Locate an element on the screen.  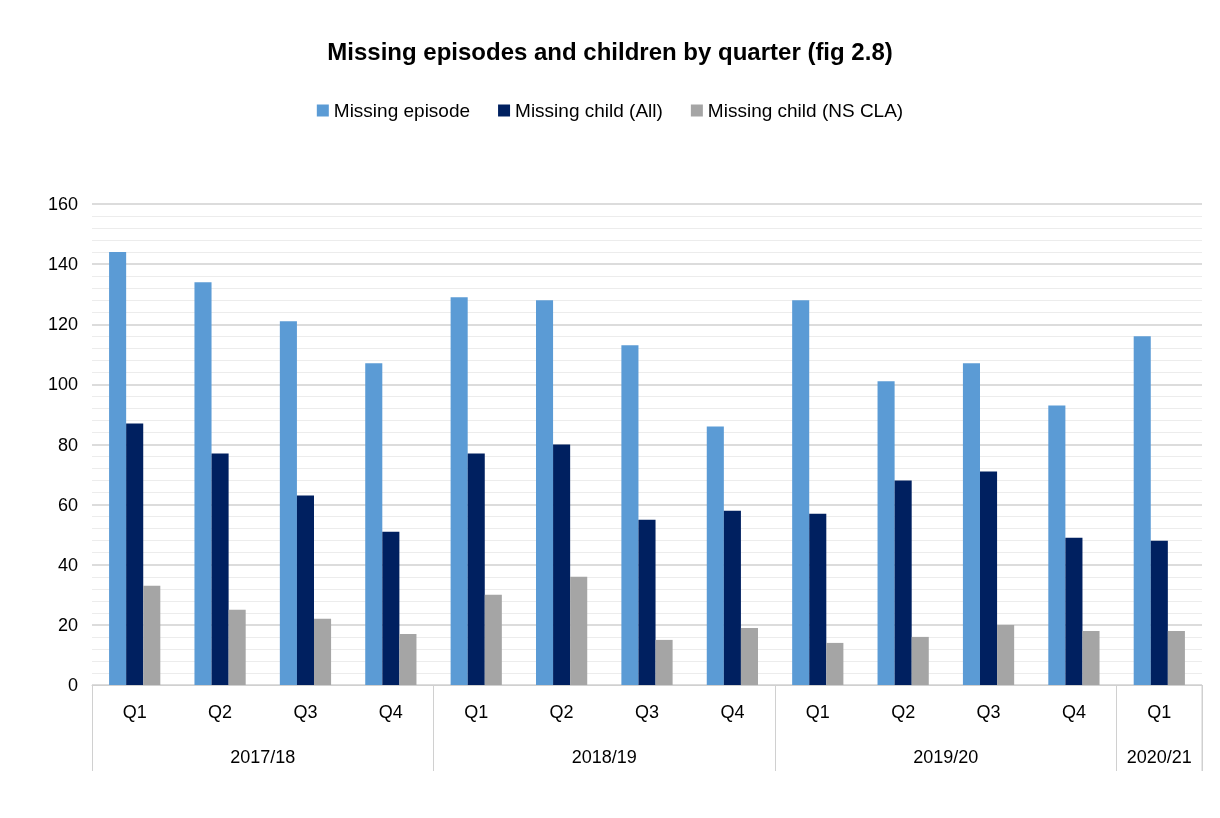
y-tick-label: 160 is located at coordinates (62, 204).